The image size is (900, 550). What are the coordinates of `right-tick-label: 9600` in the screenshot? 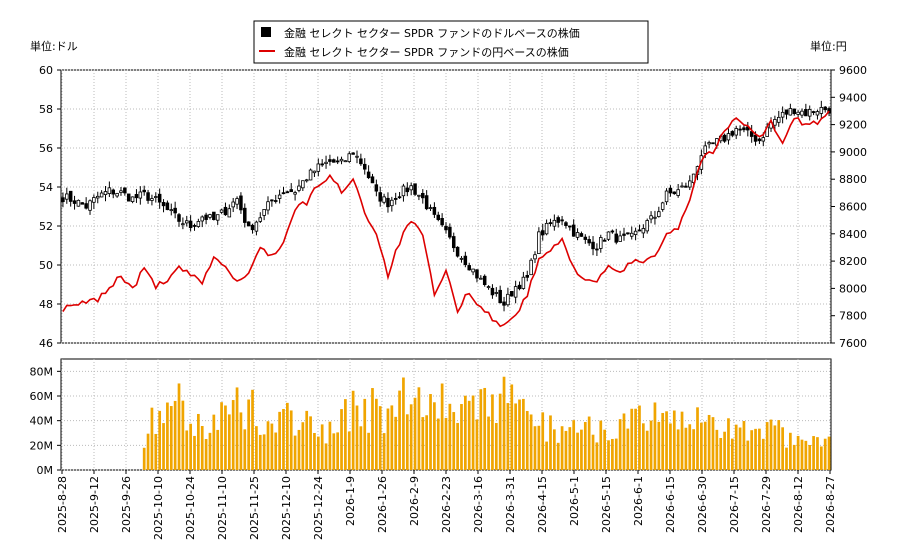 It's located at (853, 70).